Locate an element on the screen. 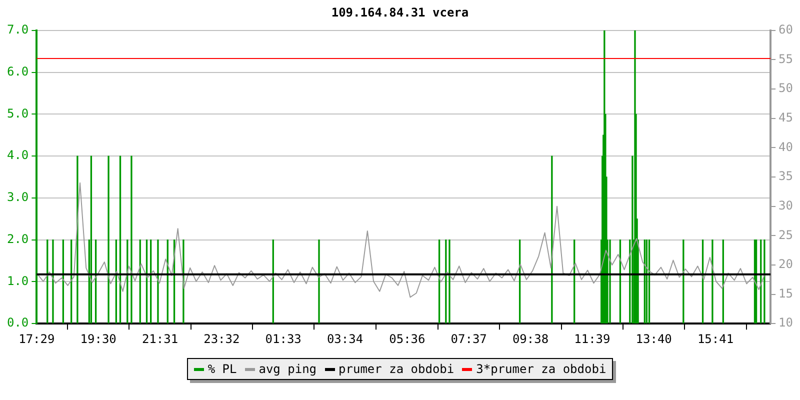 This screenshot has width=800, height=400. y2-tick-label: 35 is located at coordinates (786, 176).